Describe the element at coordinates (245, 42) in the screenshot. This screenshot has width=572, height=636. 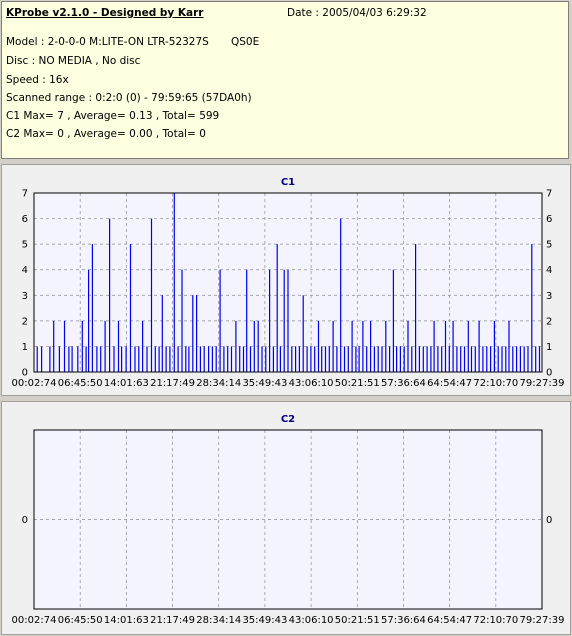
I see `drive-firmware: QS0E` at that location.